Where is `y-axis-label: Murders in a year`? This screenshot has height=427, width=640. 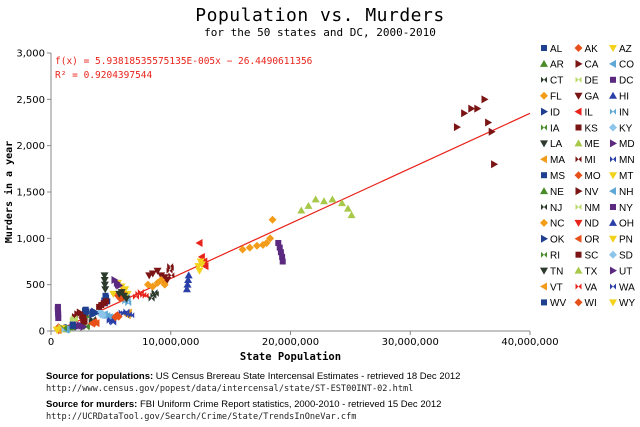
y-axis-label: Murders in a year is located at coordinates (9, 192).